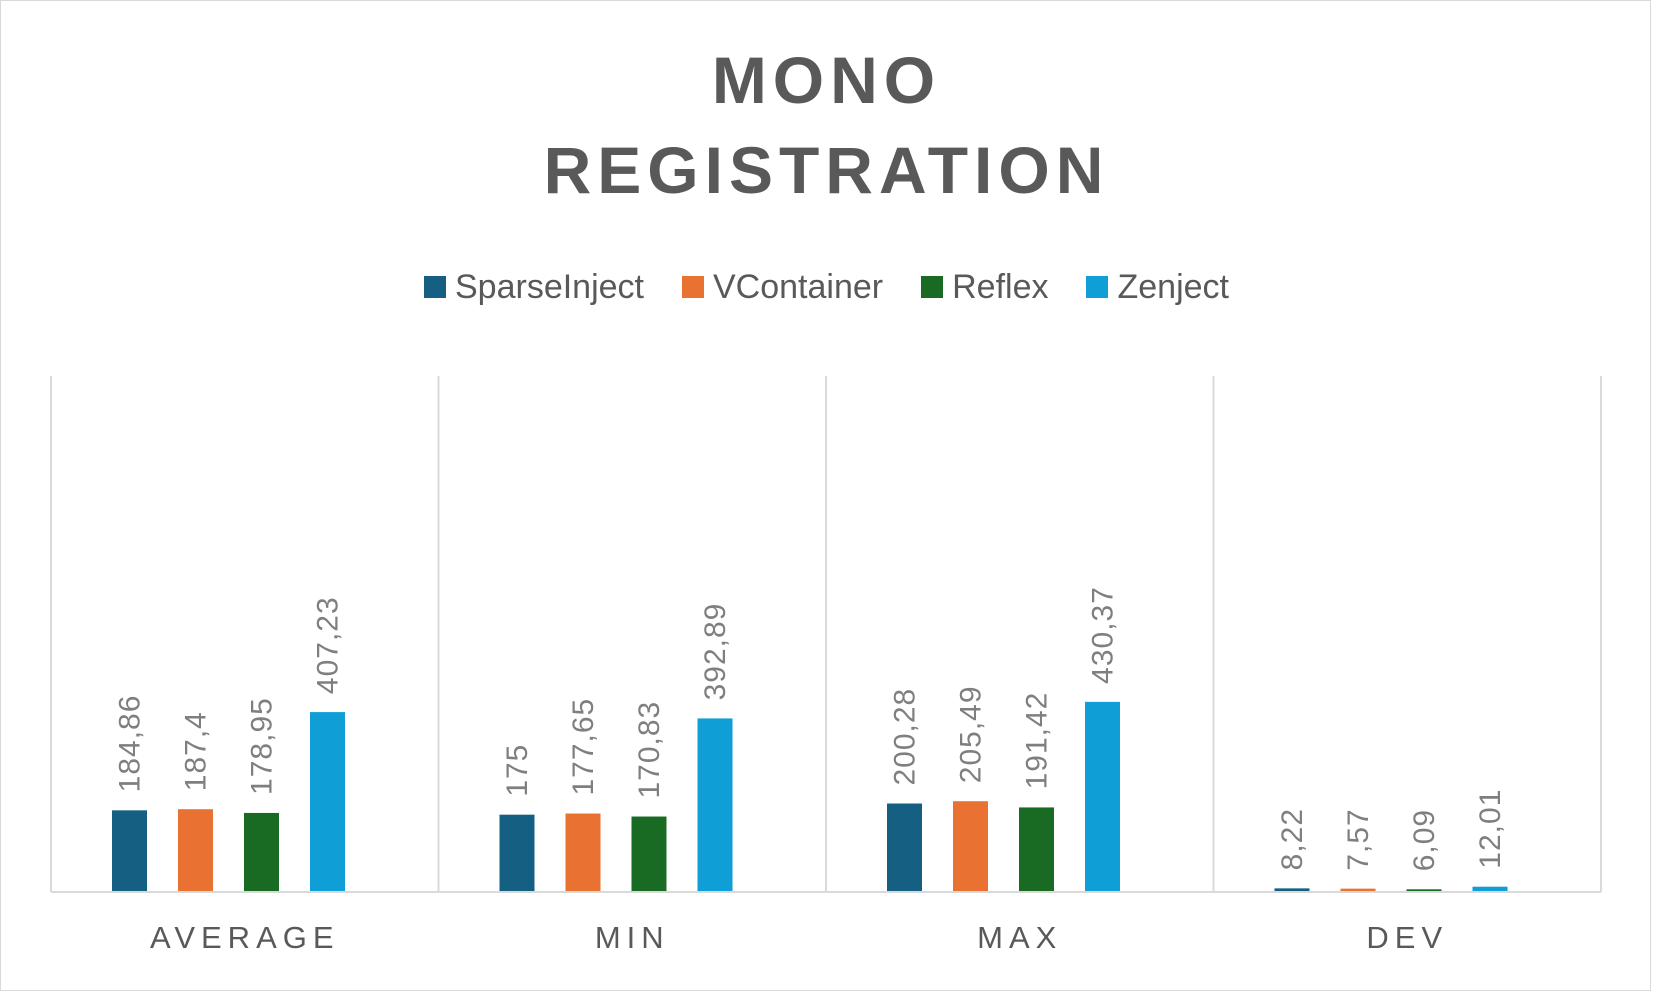  I want to click on category-label: MAX, so click(1019, 937).